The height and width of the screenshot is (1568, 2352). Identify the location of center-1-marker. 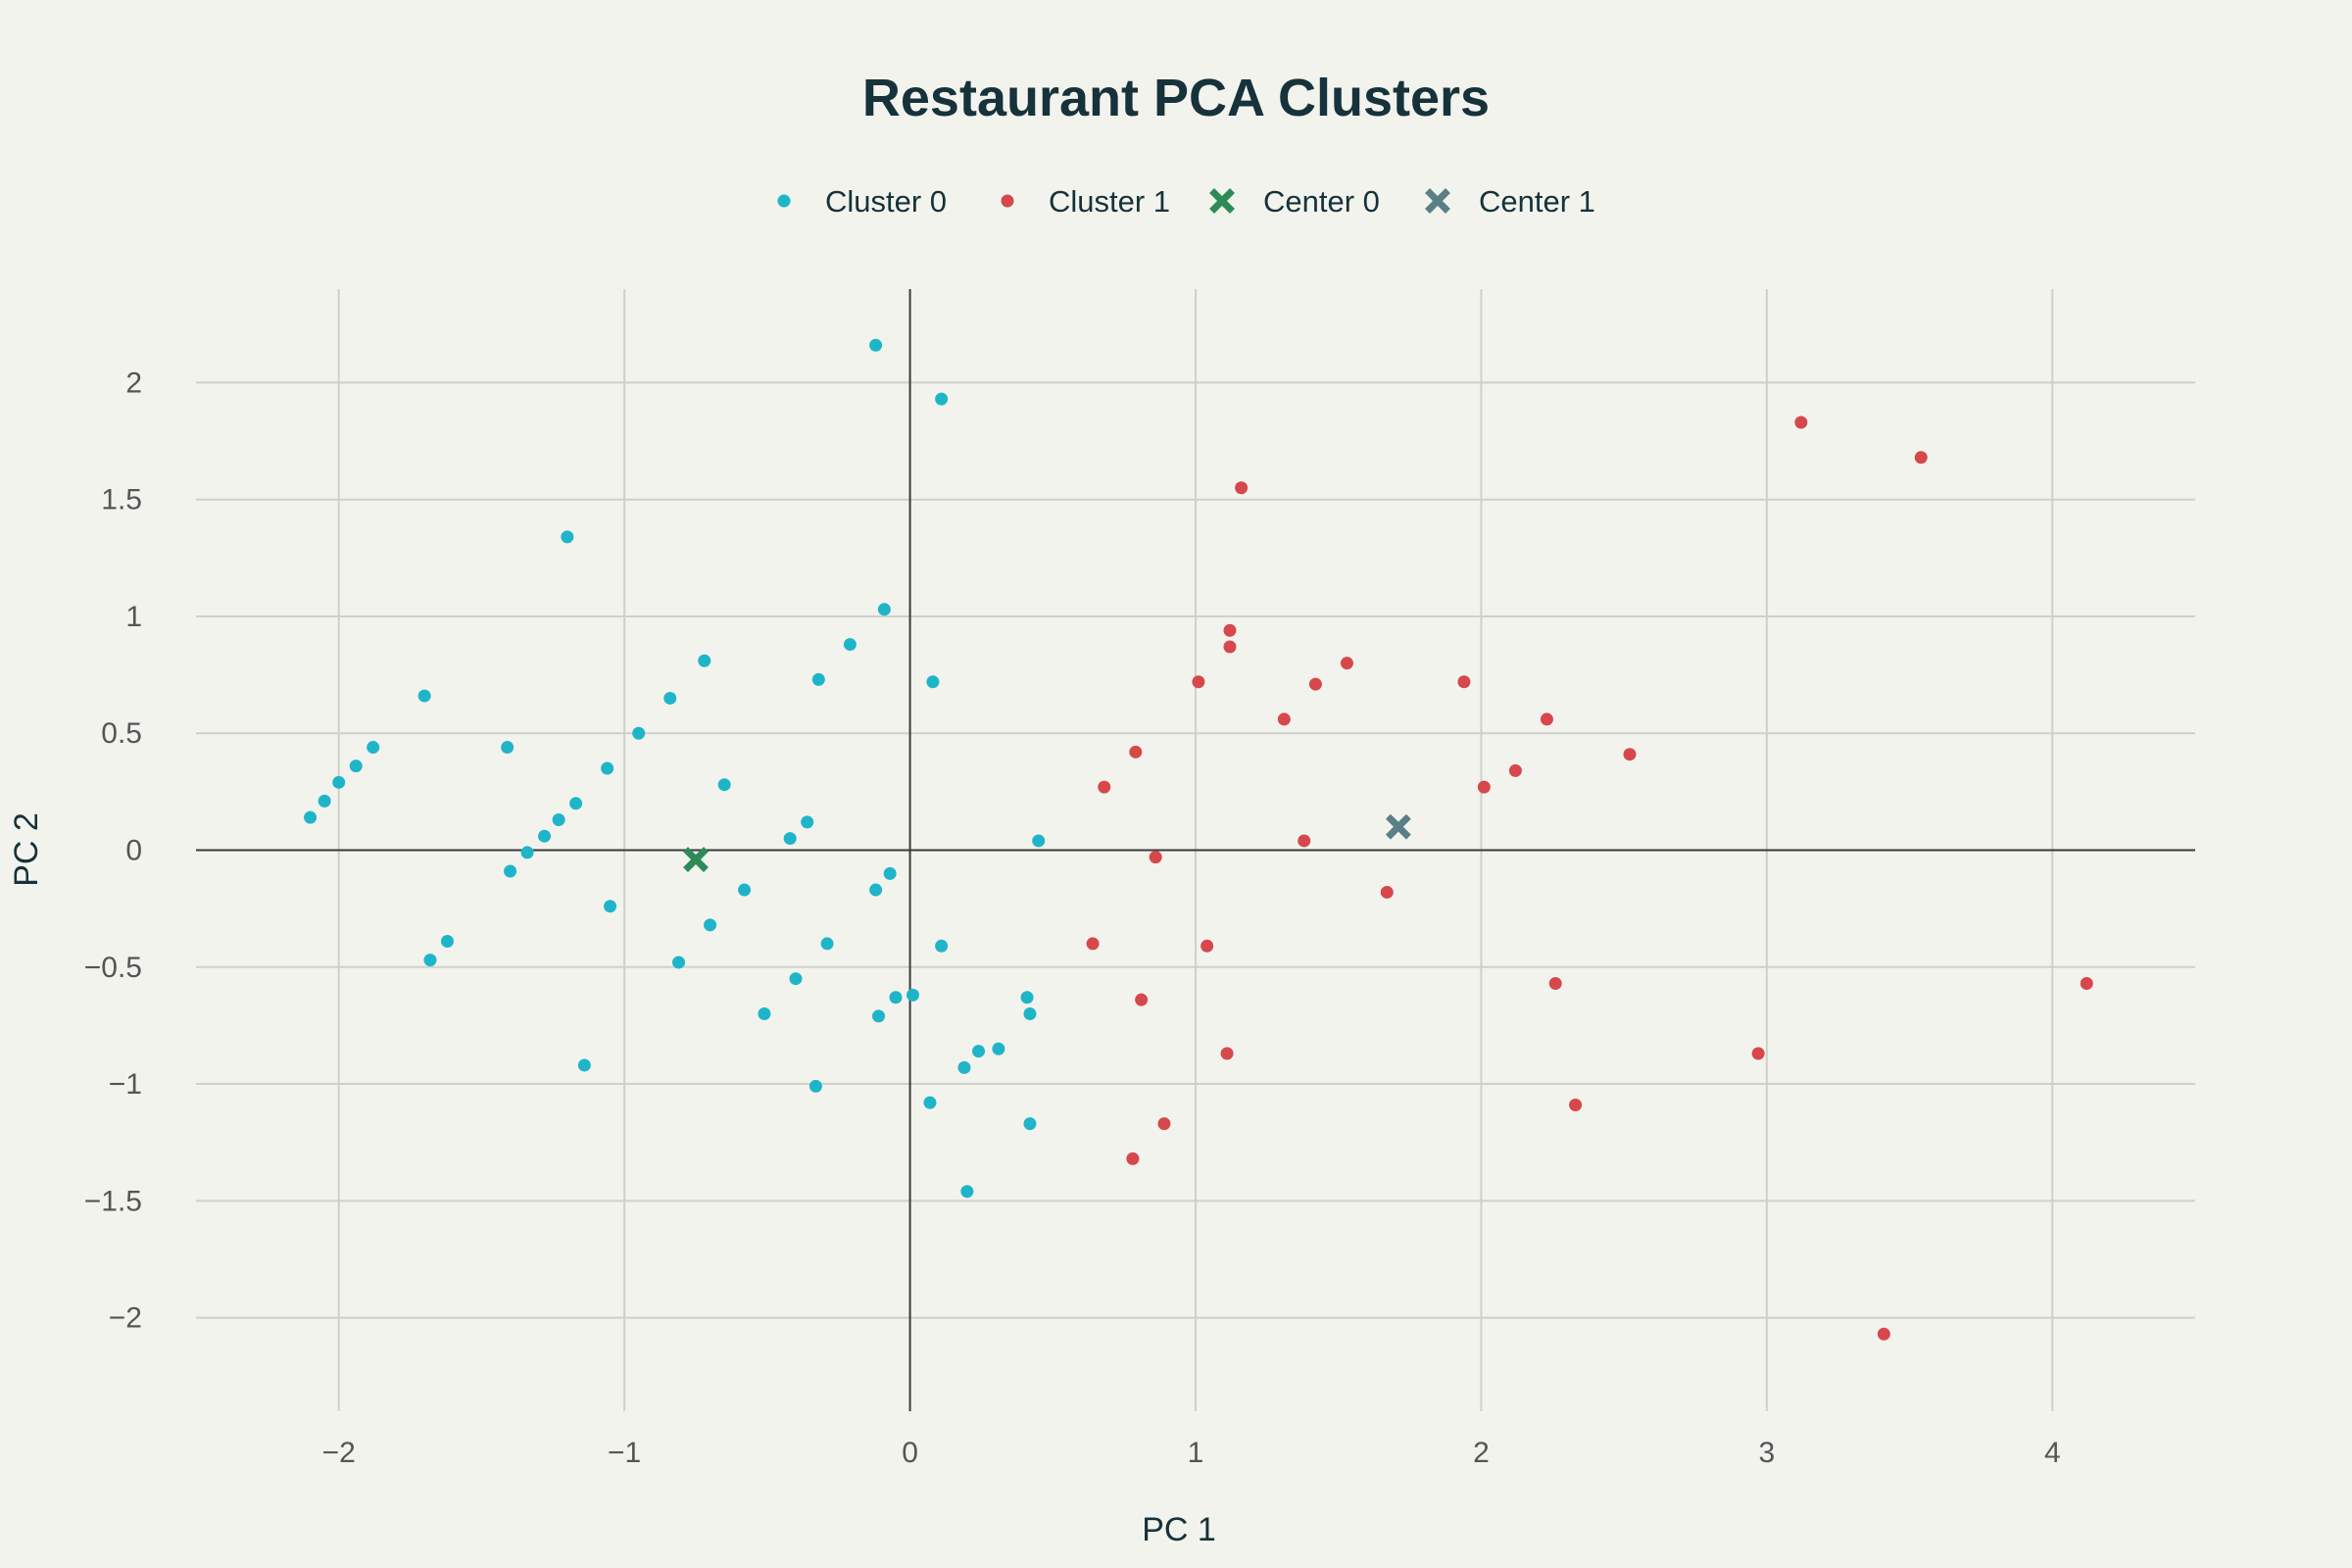
(1398, 826).